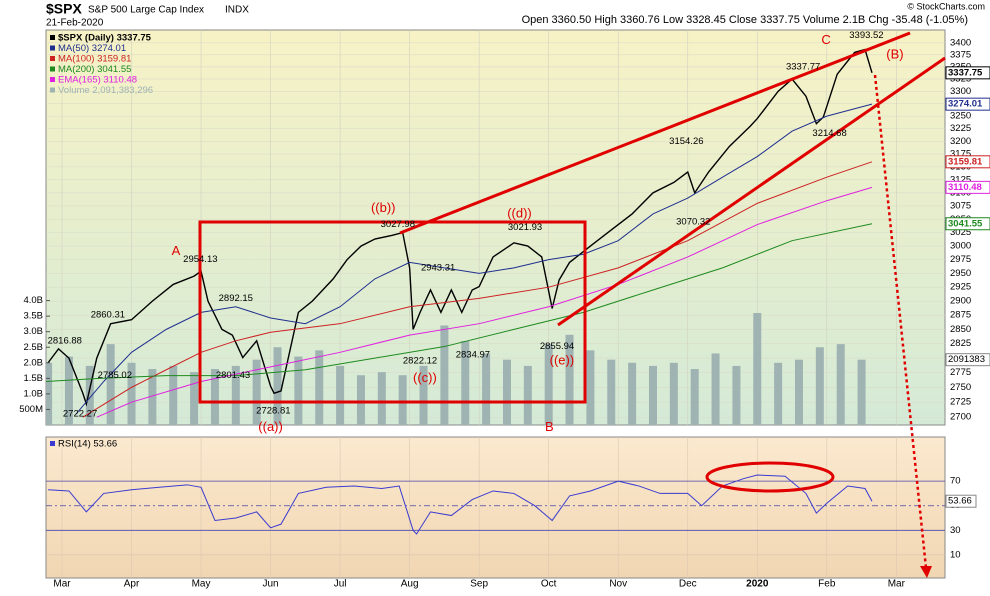  What do you see at coordinates (392, 312) in the screenshot?
I see `consolidation-box` at bounding box center [392, 312].